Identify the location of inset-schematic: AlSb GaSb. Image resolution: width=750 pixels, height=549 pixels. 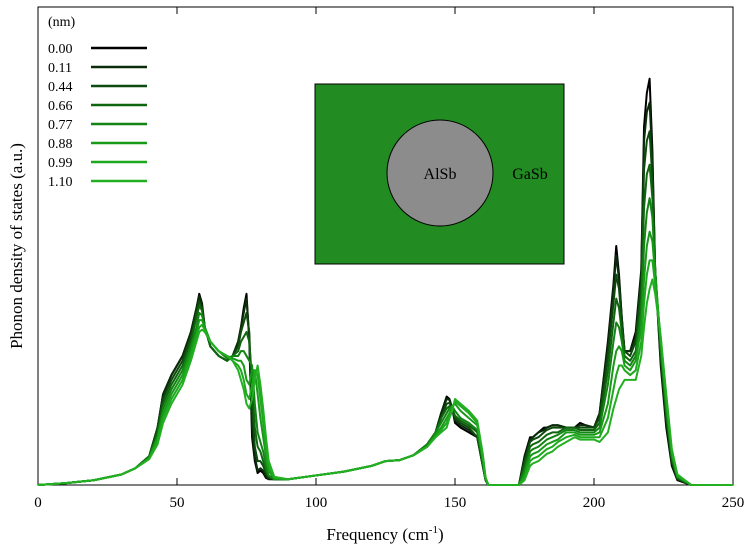
(439, 174).